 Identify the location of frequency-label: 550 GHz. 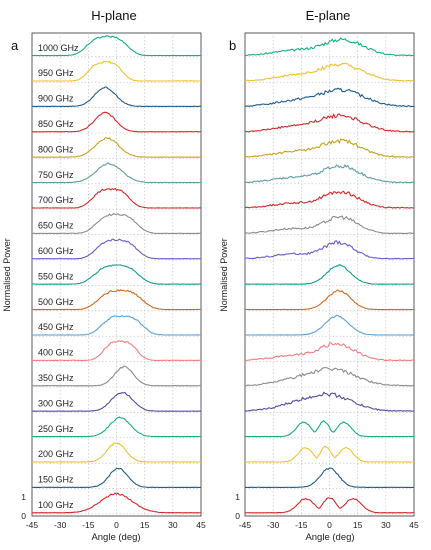
(56, 276).